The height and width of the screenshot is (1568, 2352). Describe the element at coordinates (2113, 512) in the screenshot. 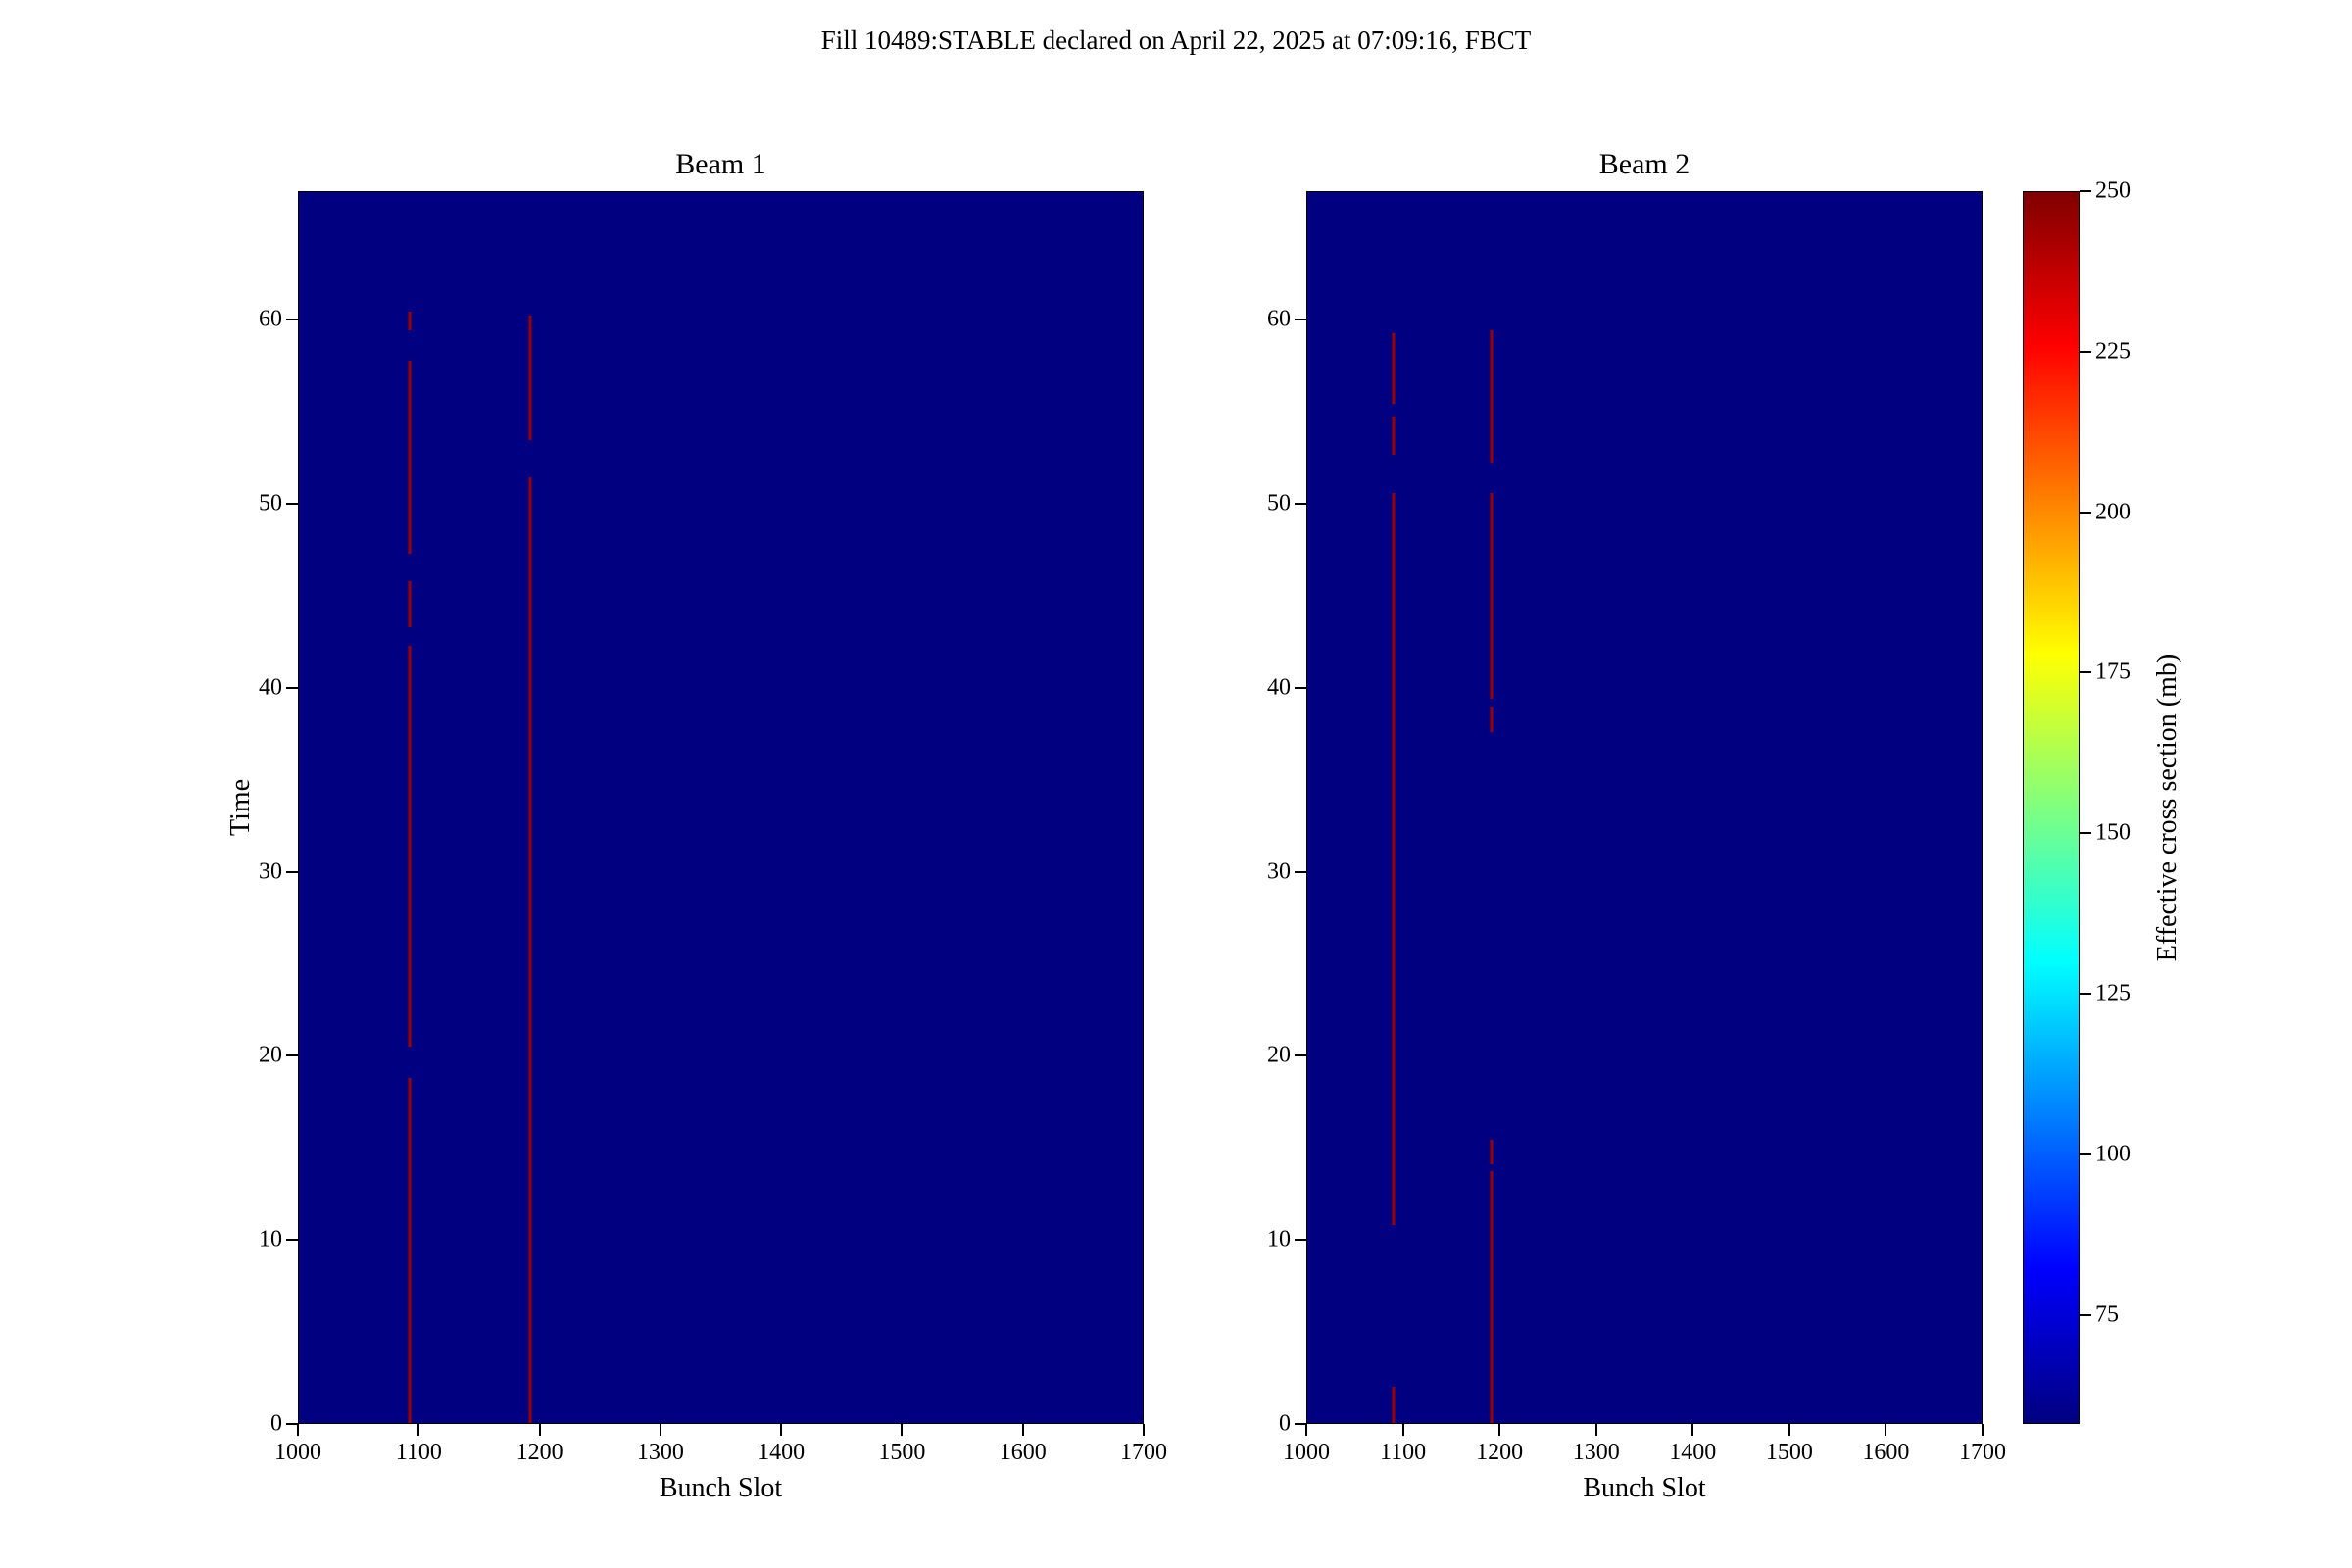

I see `colorbar-tick-label: 200` at that location.